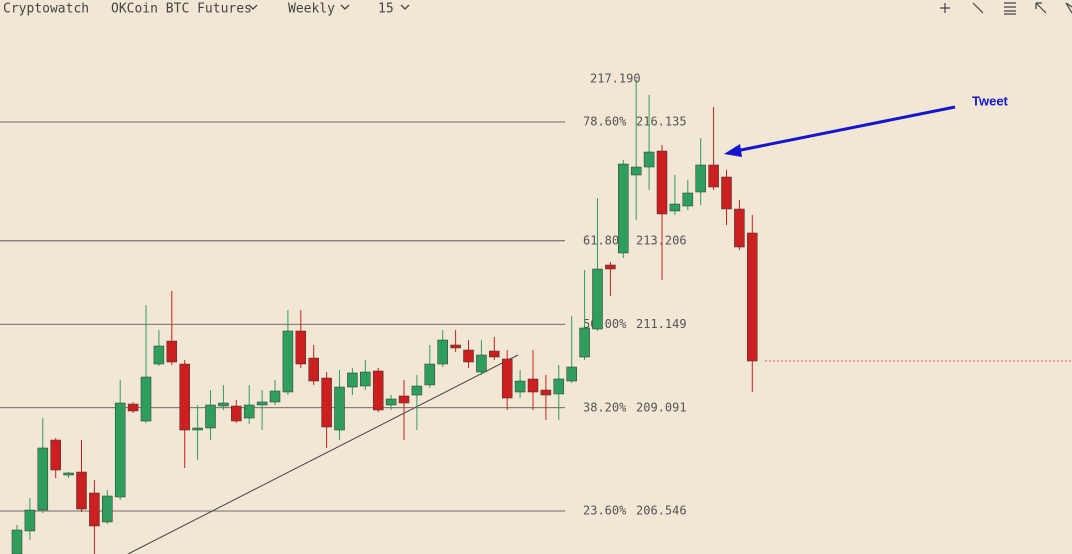 This screenshot has width=1072, height=554. Describe the element at coordinates (605, 510) in the screenshot. I see `level-pct: 23.60%` at that location.